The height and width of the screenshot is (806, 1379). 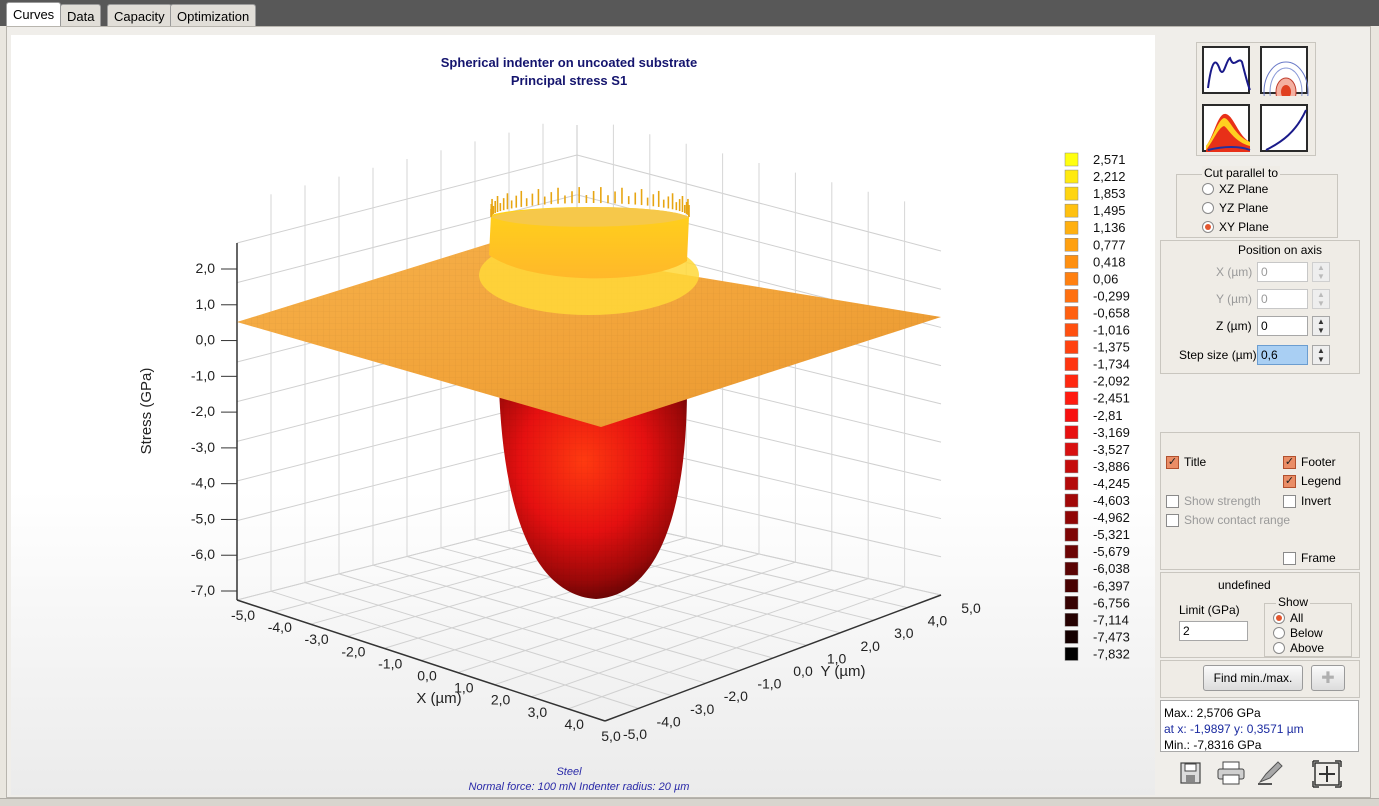 I want to click on contour-map-icon, so click(x=1284, y=71).